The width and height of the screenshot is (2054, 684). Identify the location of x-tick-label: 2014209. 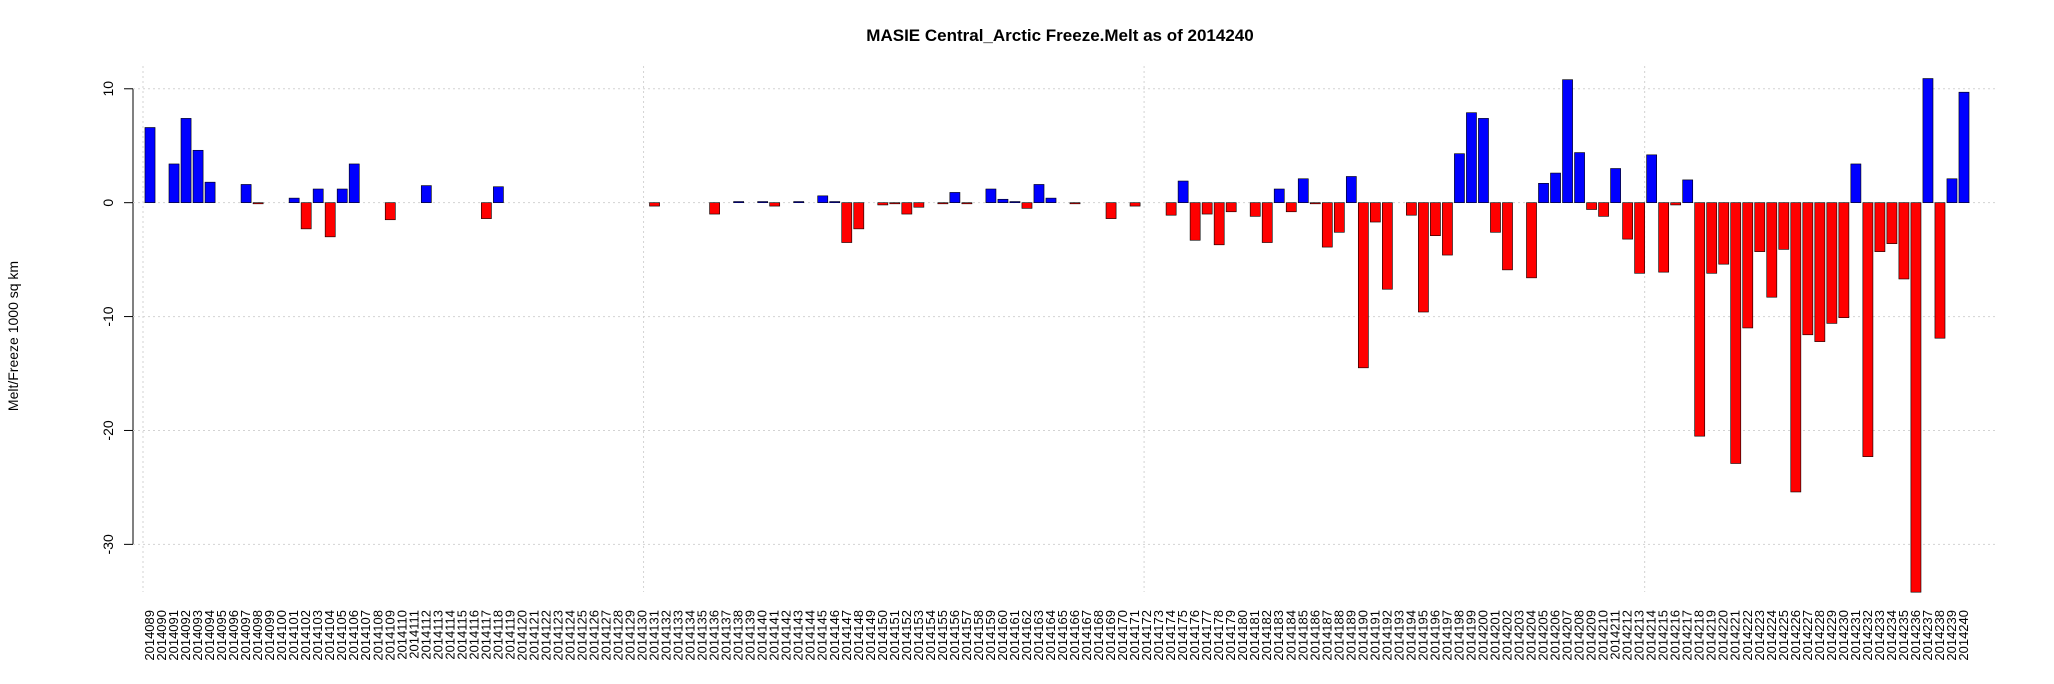
(1591, 635).